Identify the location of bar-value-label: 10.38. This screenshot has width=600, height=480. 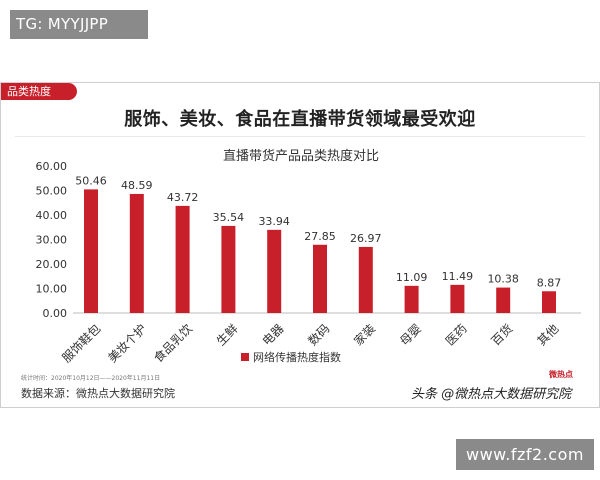
(503, 279).